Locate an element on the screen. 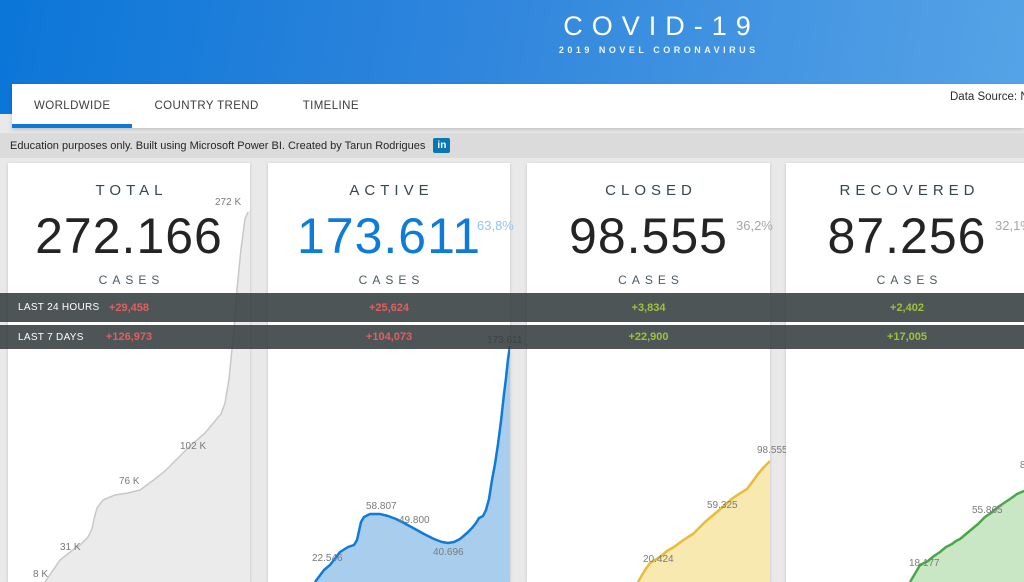 This screenshot has height=582, width=1024. recovered-last-24h-value: +2,402 is located at coordinates (907, 307).